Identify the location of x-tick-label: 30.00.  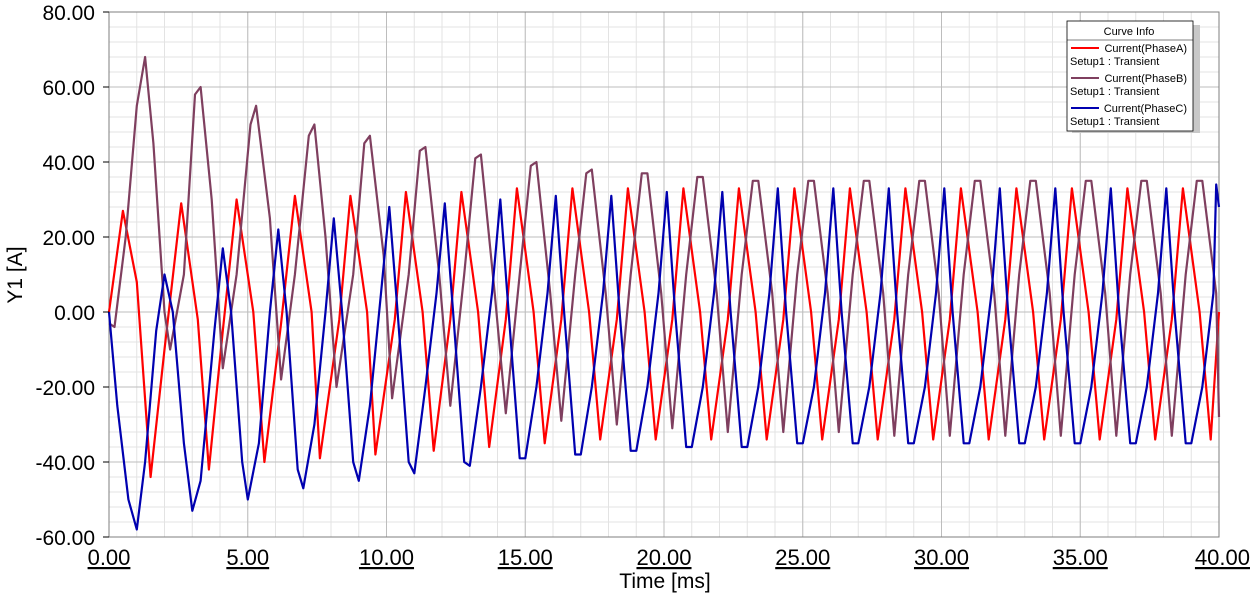
(941, 557).